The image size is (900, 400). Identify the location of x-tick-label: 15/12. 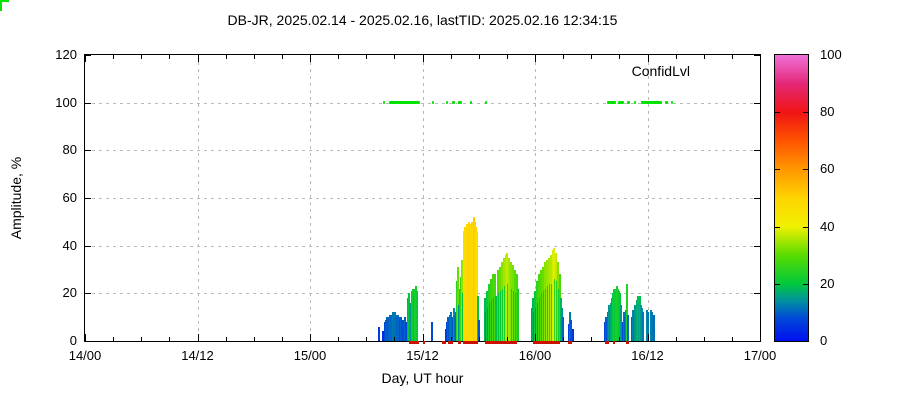
(422, 355).